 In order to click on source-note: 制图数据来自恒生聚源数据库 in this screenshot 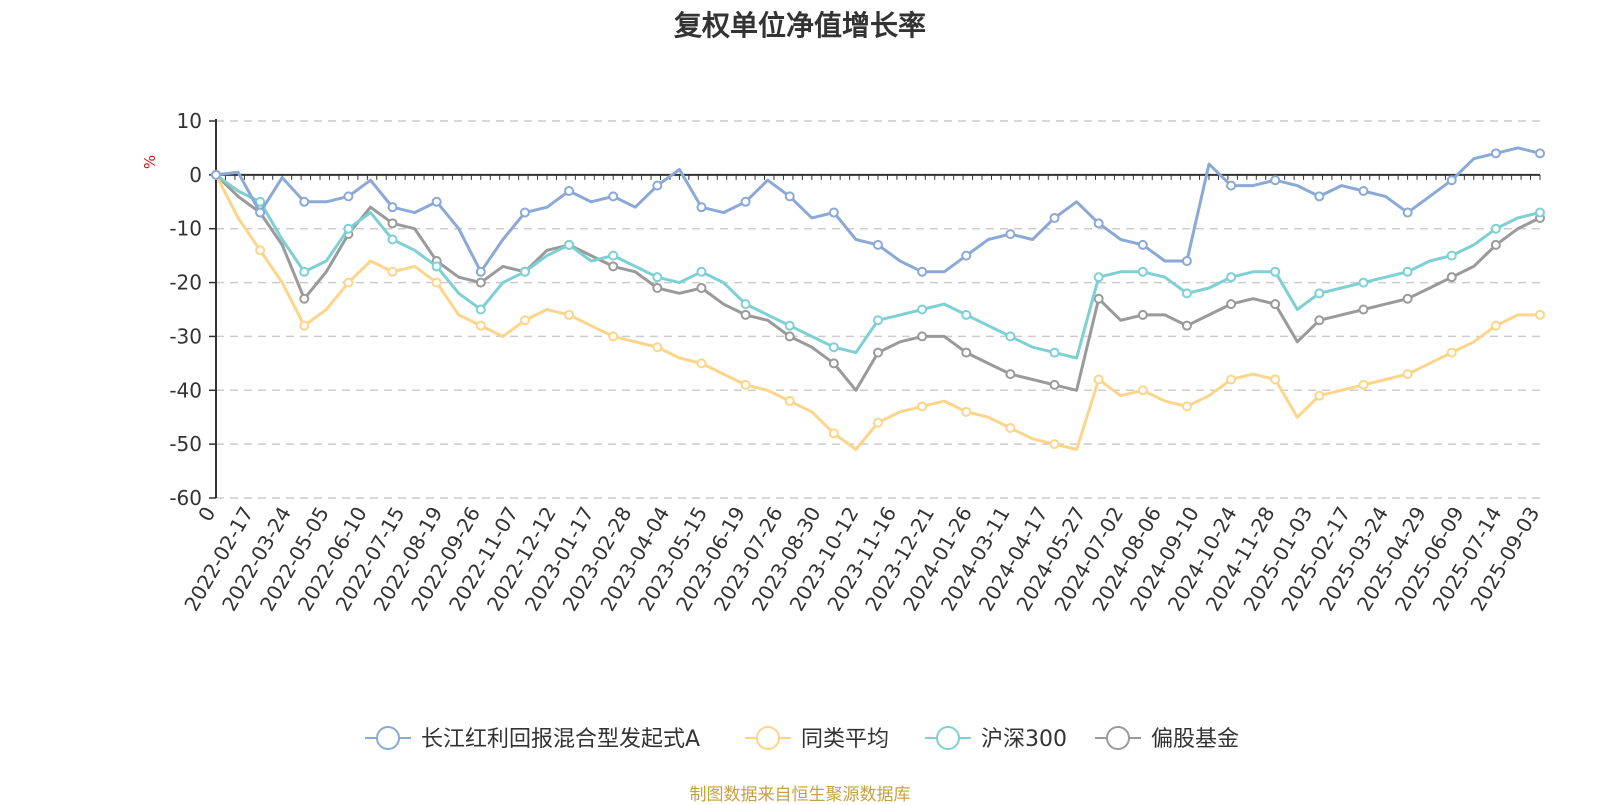, I will do `click(800, 795)`.